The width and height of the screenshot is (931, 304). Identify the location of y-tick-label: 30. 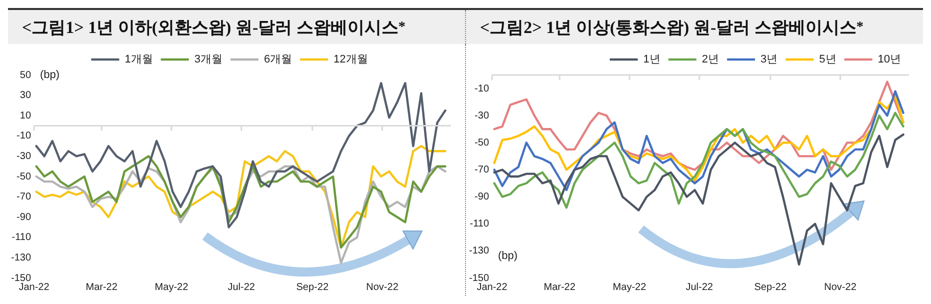
(26, 96).